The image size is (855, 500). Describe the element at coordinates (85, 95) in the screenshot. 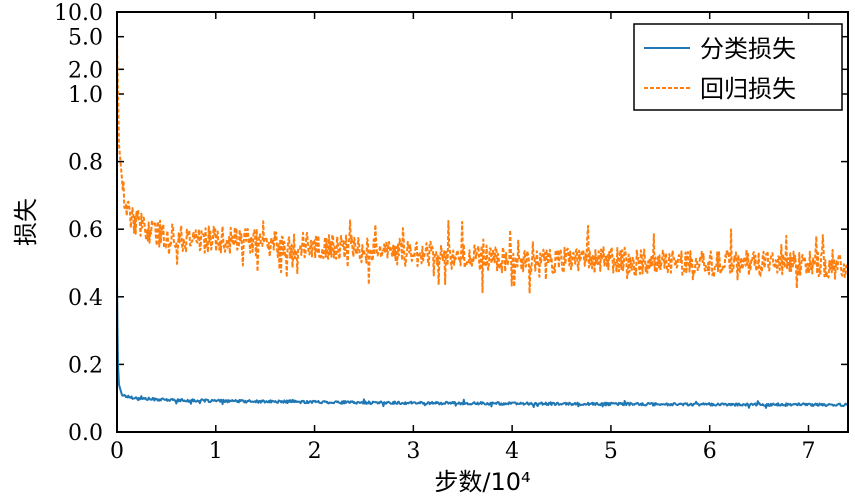

I see `y-tick-label: 1.0` at that location.